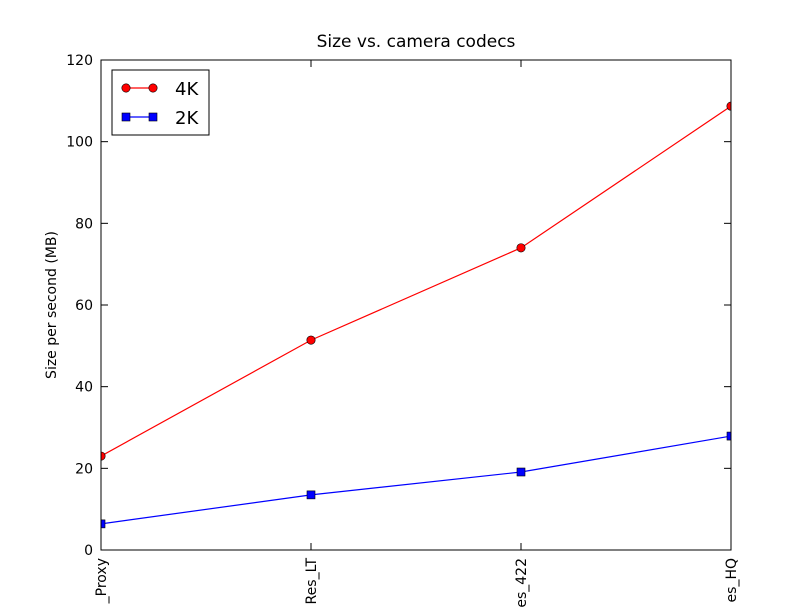 The image size is (812, 612). I want to click on x-tick-label: Res_LT, so click(312, 581).